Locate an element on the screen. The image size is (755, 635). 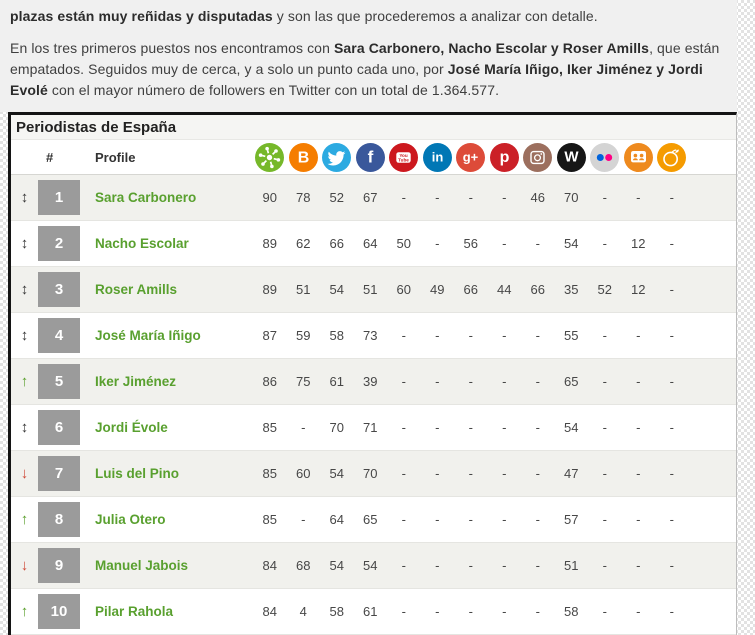
facebook-icon: f is located at coordinates (371, 157).